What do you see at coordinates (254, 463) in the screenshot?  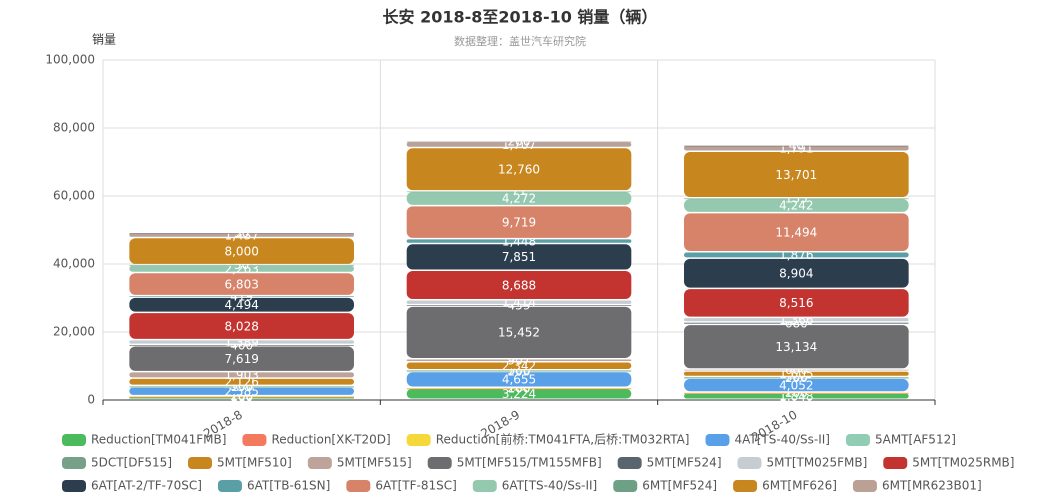 I see `legend-label: 5MT[MF510]` at bounding box center [254, 463].